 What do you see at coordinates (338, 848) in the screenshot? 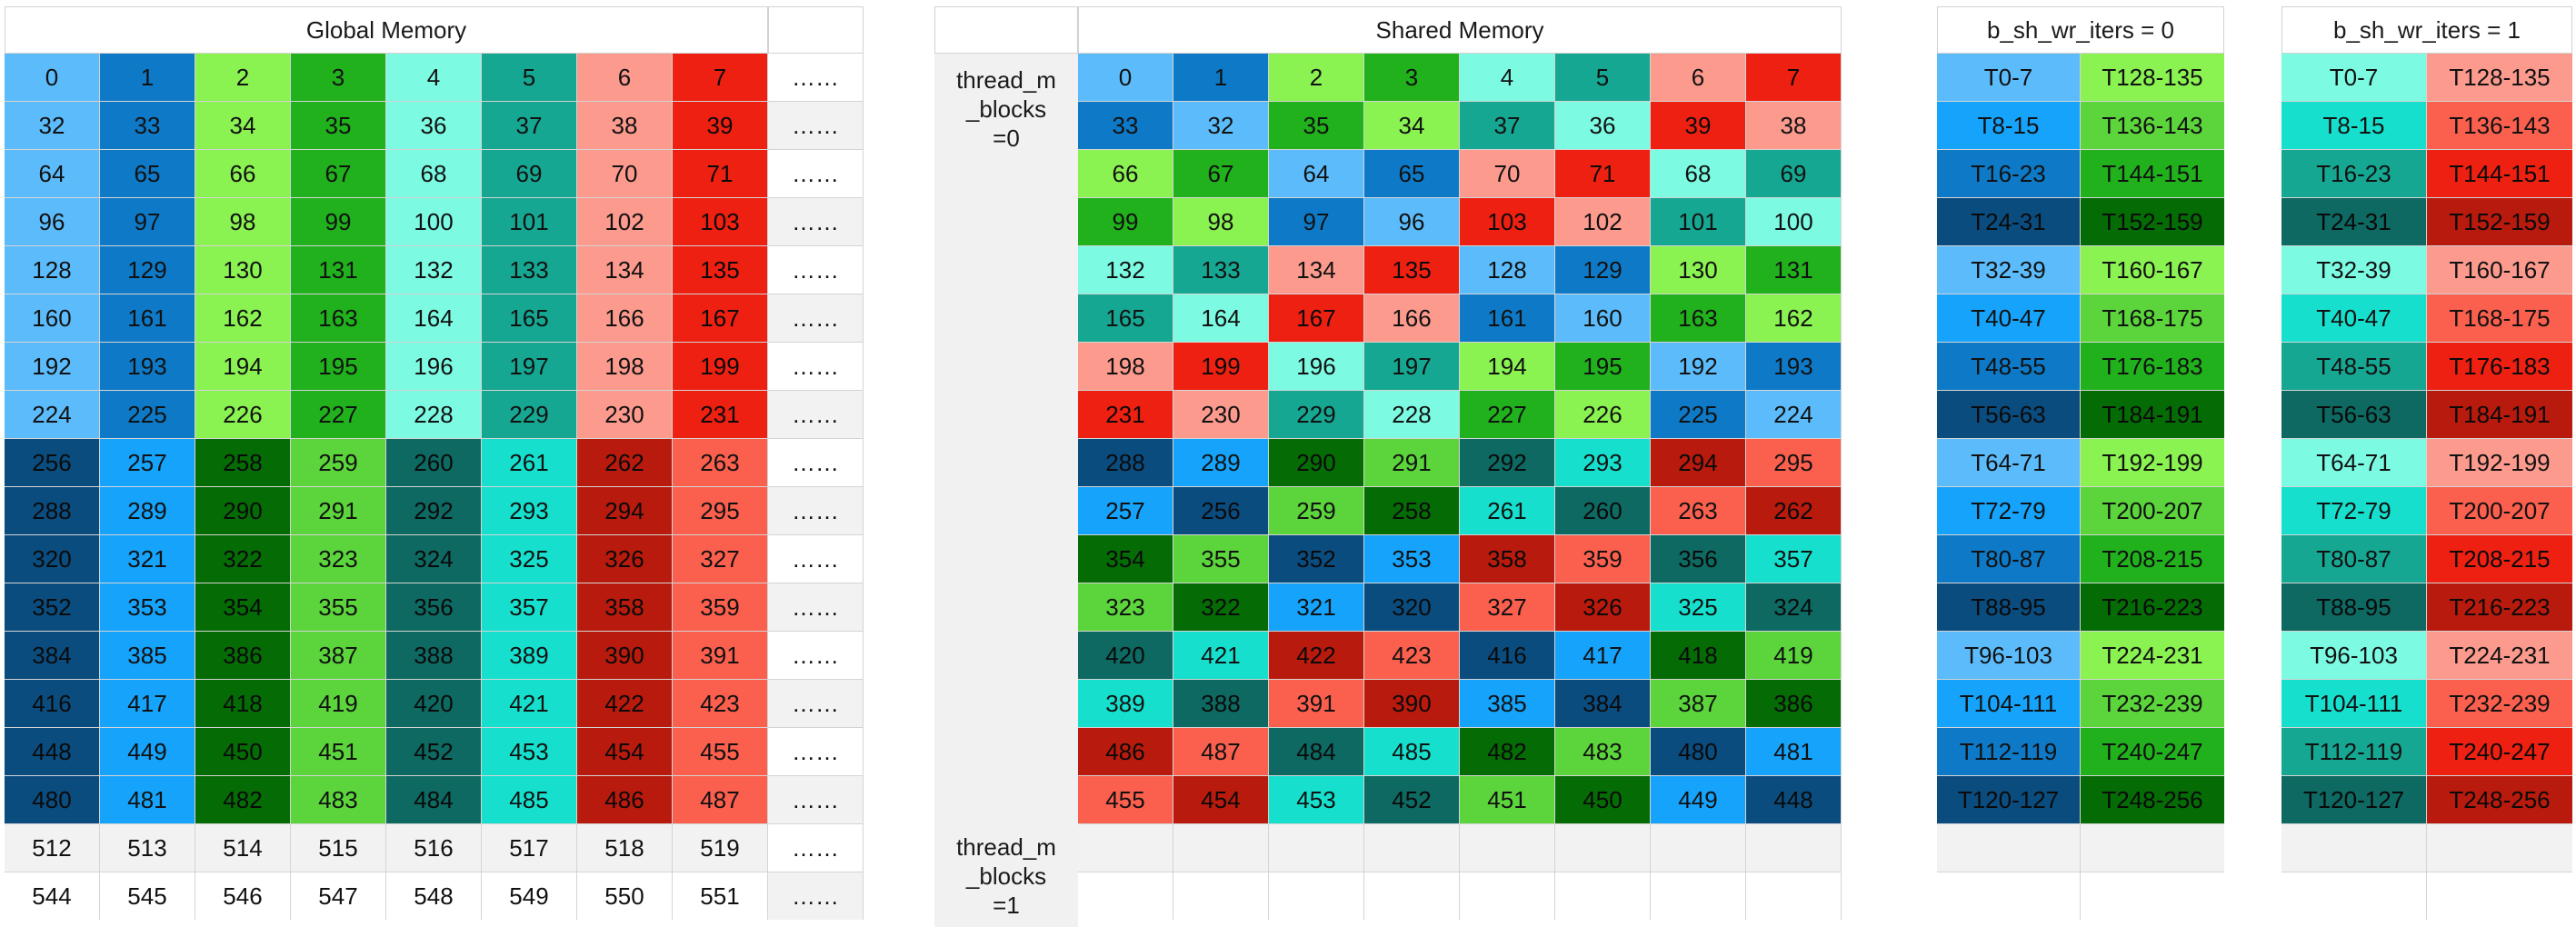
I see `global-grid-cell: 515` at bounding box center [338, 848].